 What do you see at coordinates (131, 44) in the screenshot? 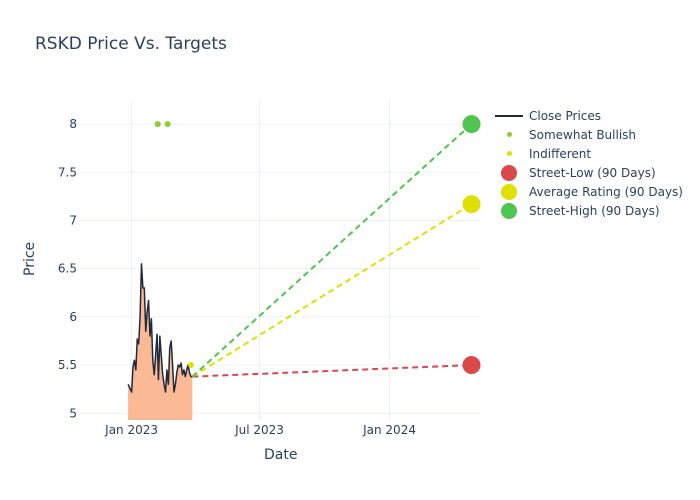
I see `chart-title: RSKD Price Vs. Targets` at bounding box center [131, 44].